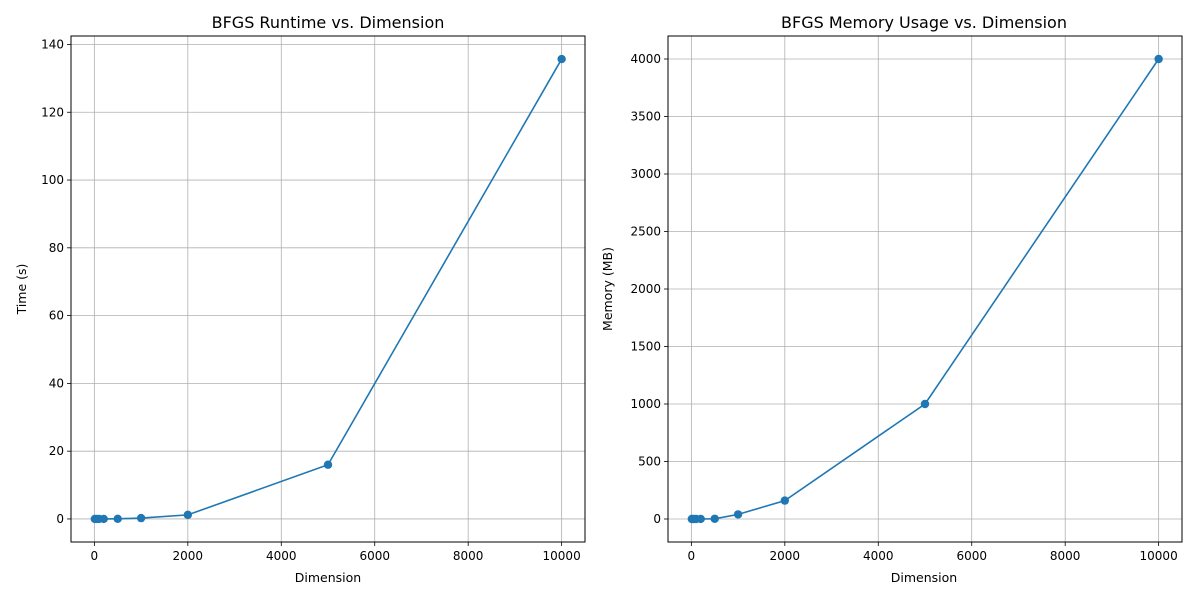  Describe the element at coordinates (645, 174) in the screenshot. I see `y-tick-label: 3000` at that location.